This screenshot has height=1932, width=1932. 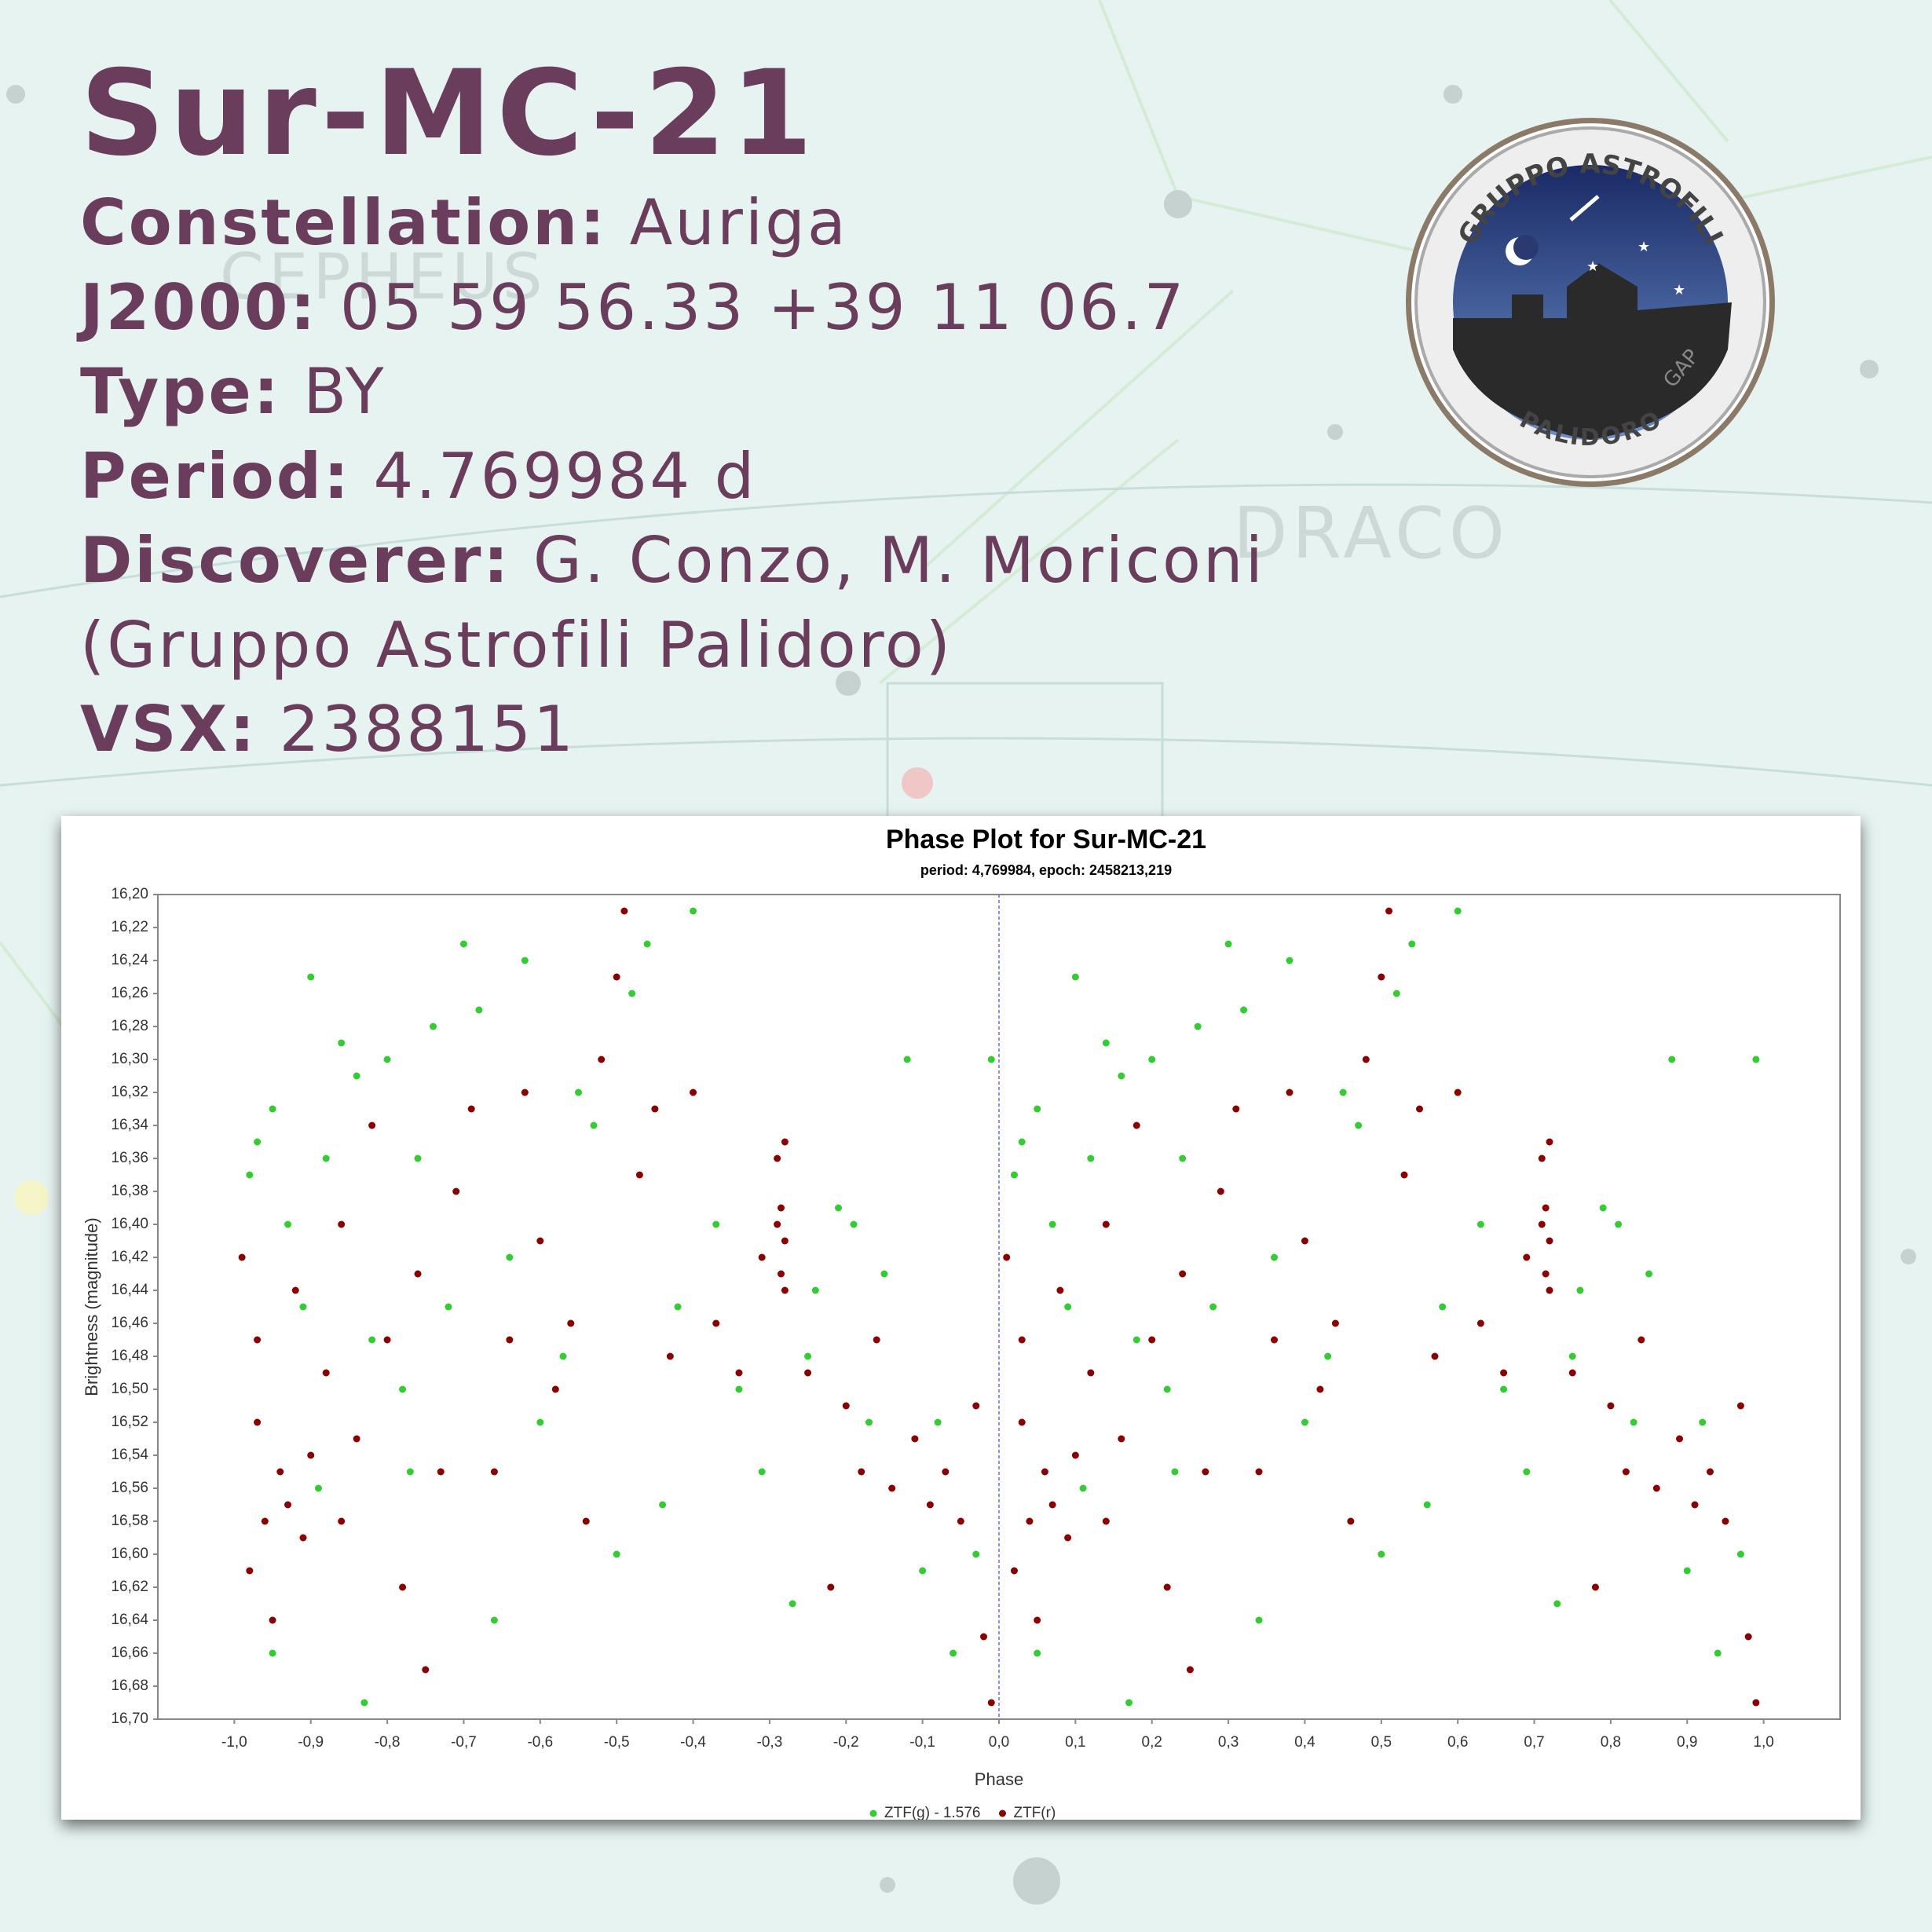 I want to click on title: Sur-MC-21, so click(x=449, y=114).